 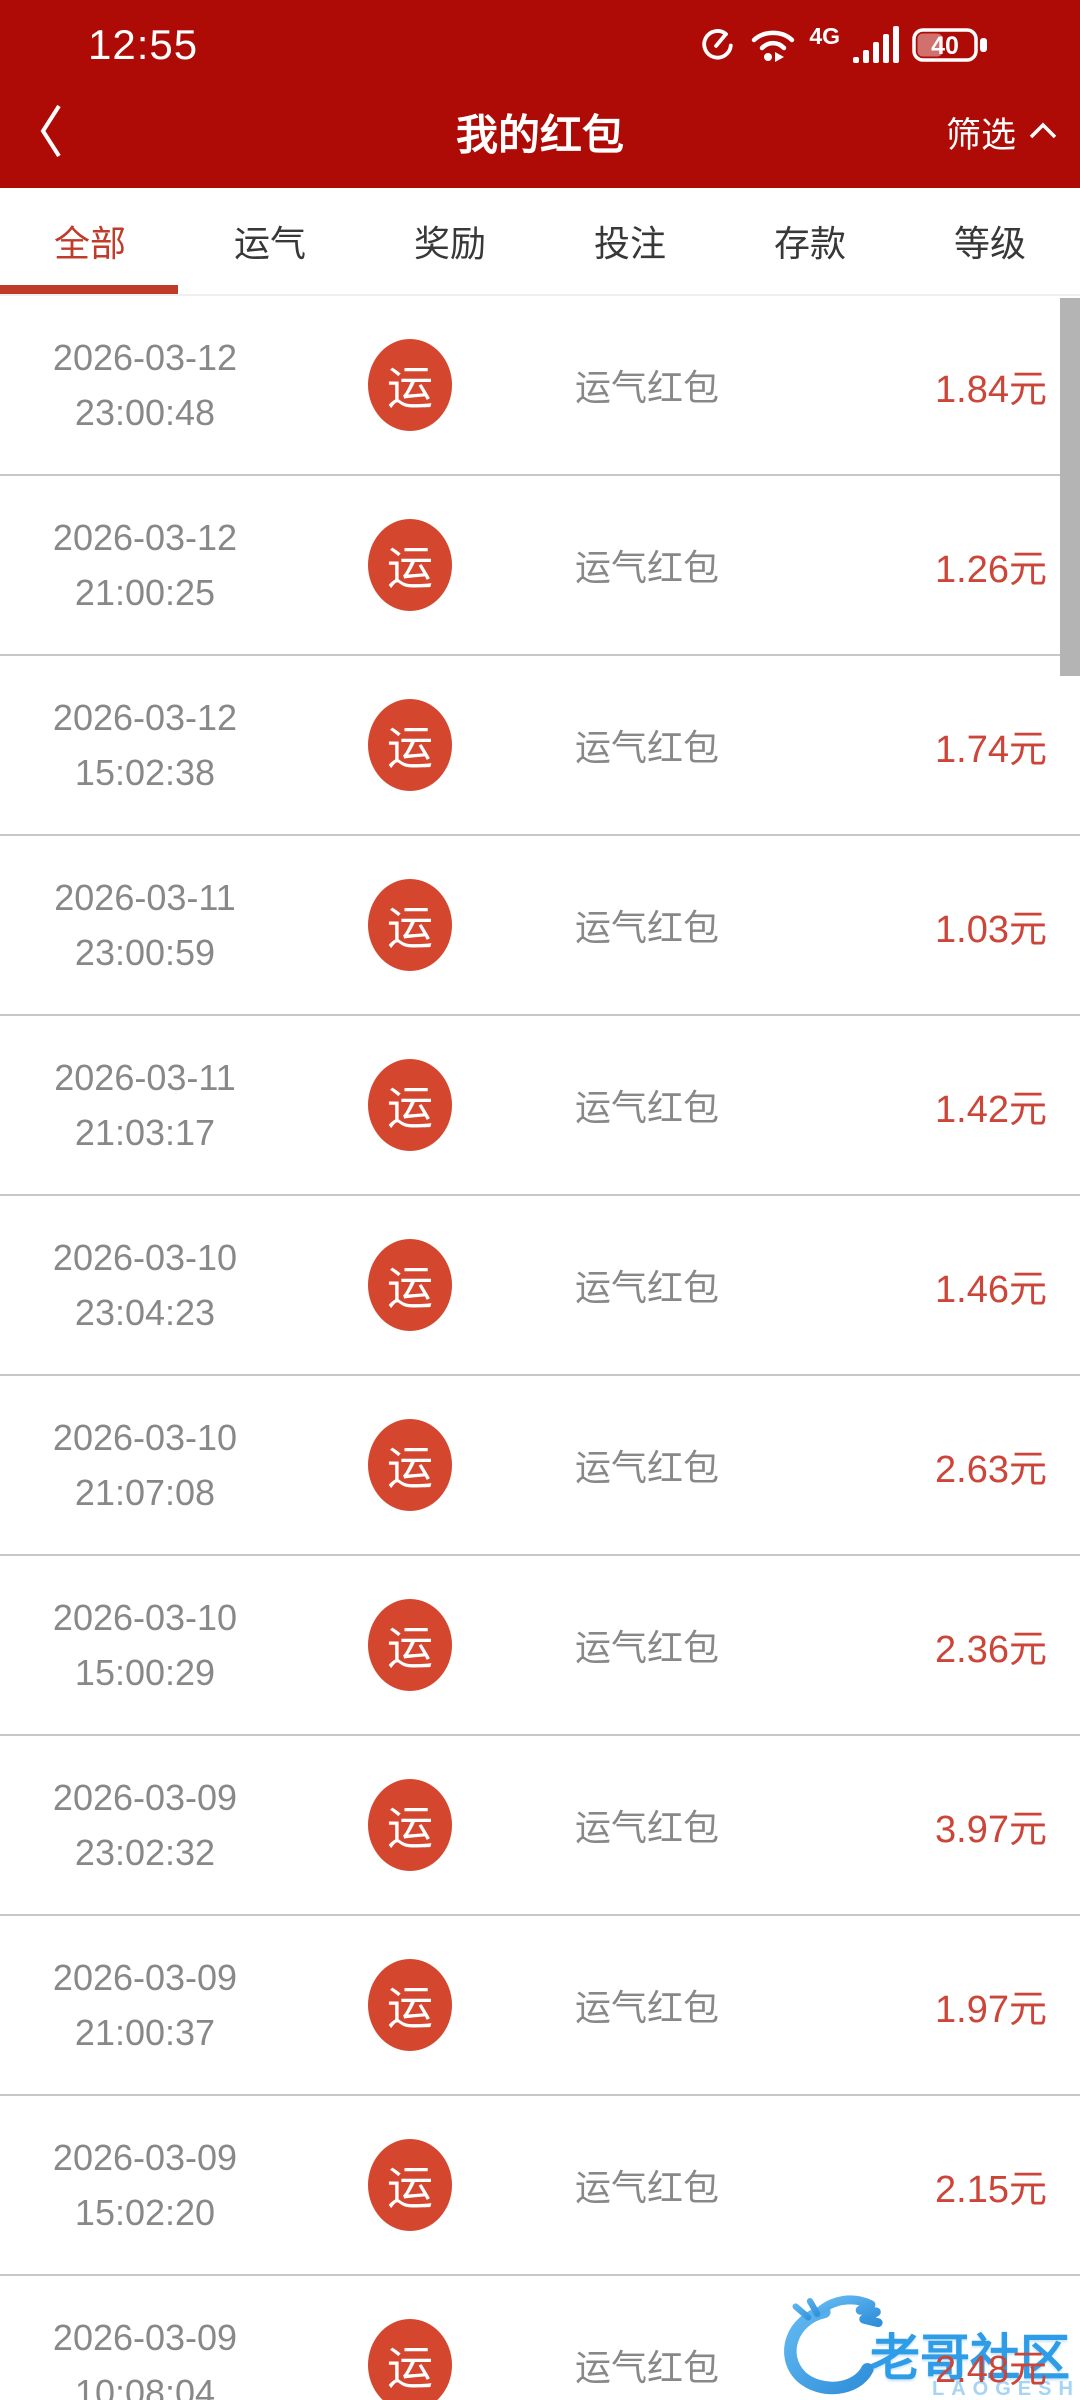 What do you see at coordinates (540, 2006) in the screenshot?
I see `red-packet-row: 2026-03-09 21:00:37 运 运气红包 1.97元` at bounding box center [540, 2006].